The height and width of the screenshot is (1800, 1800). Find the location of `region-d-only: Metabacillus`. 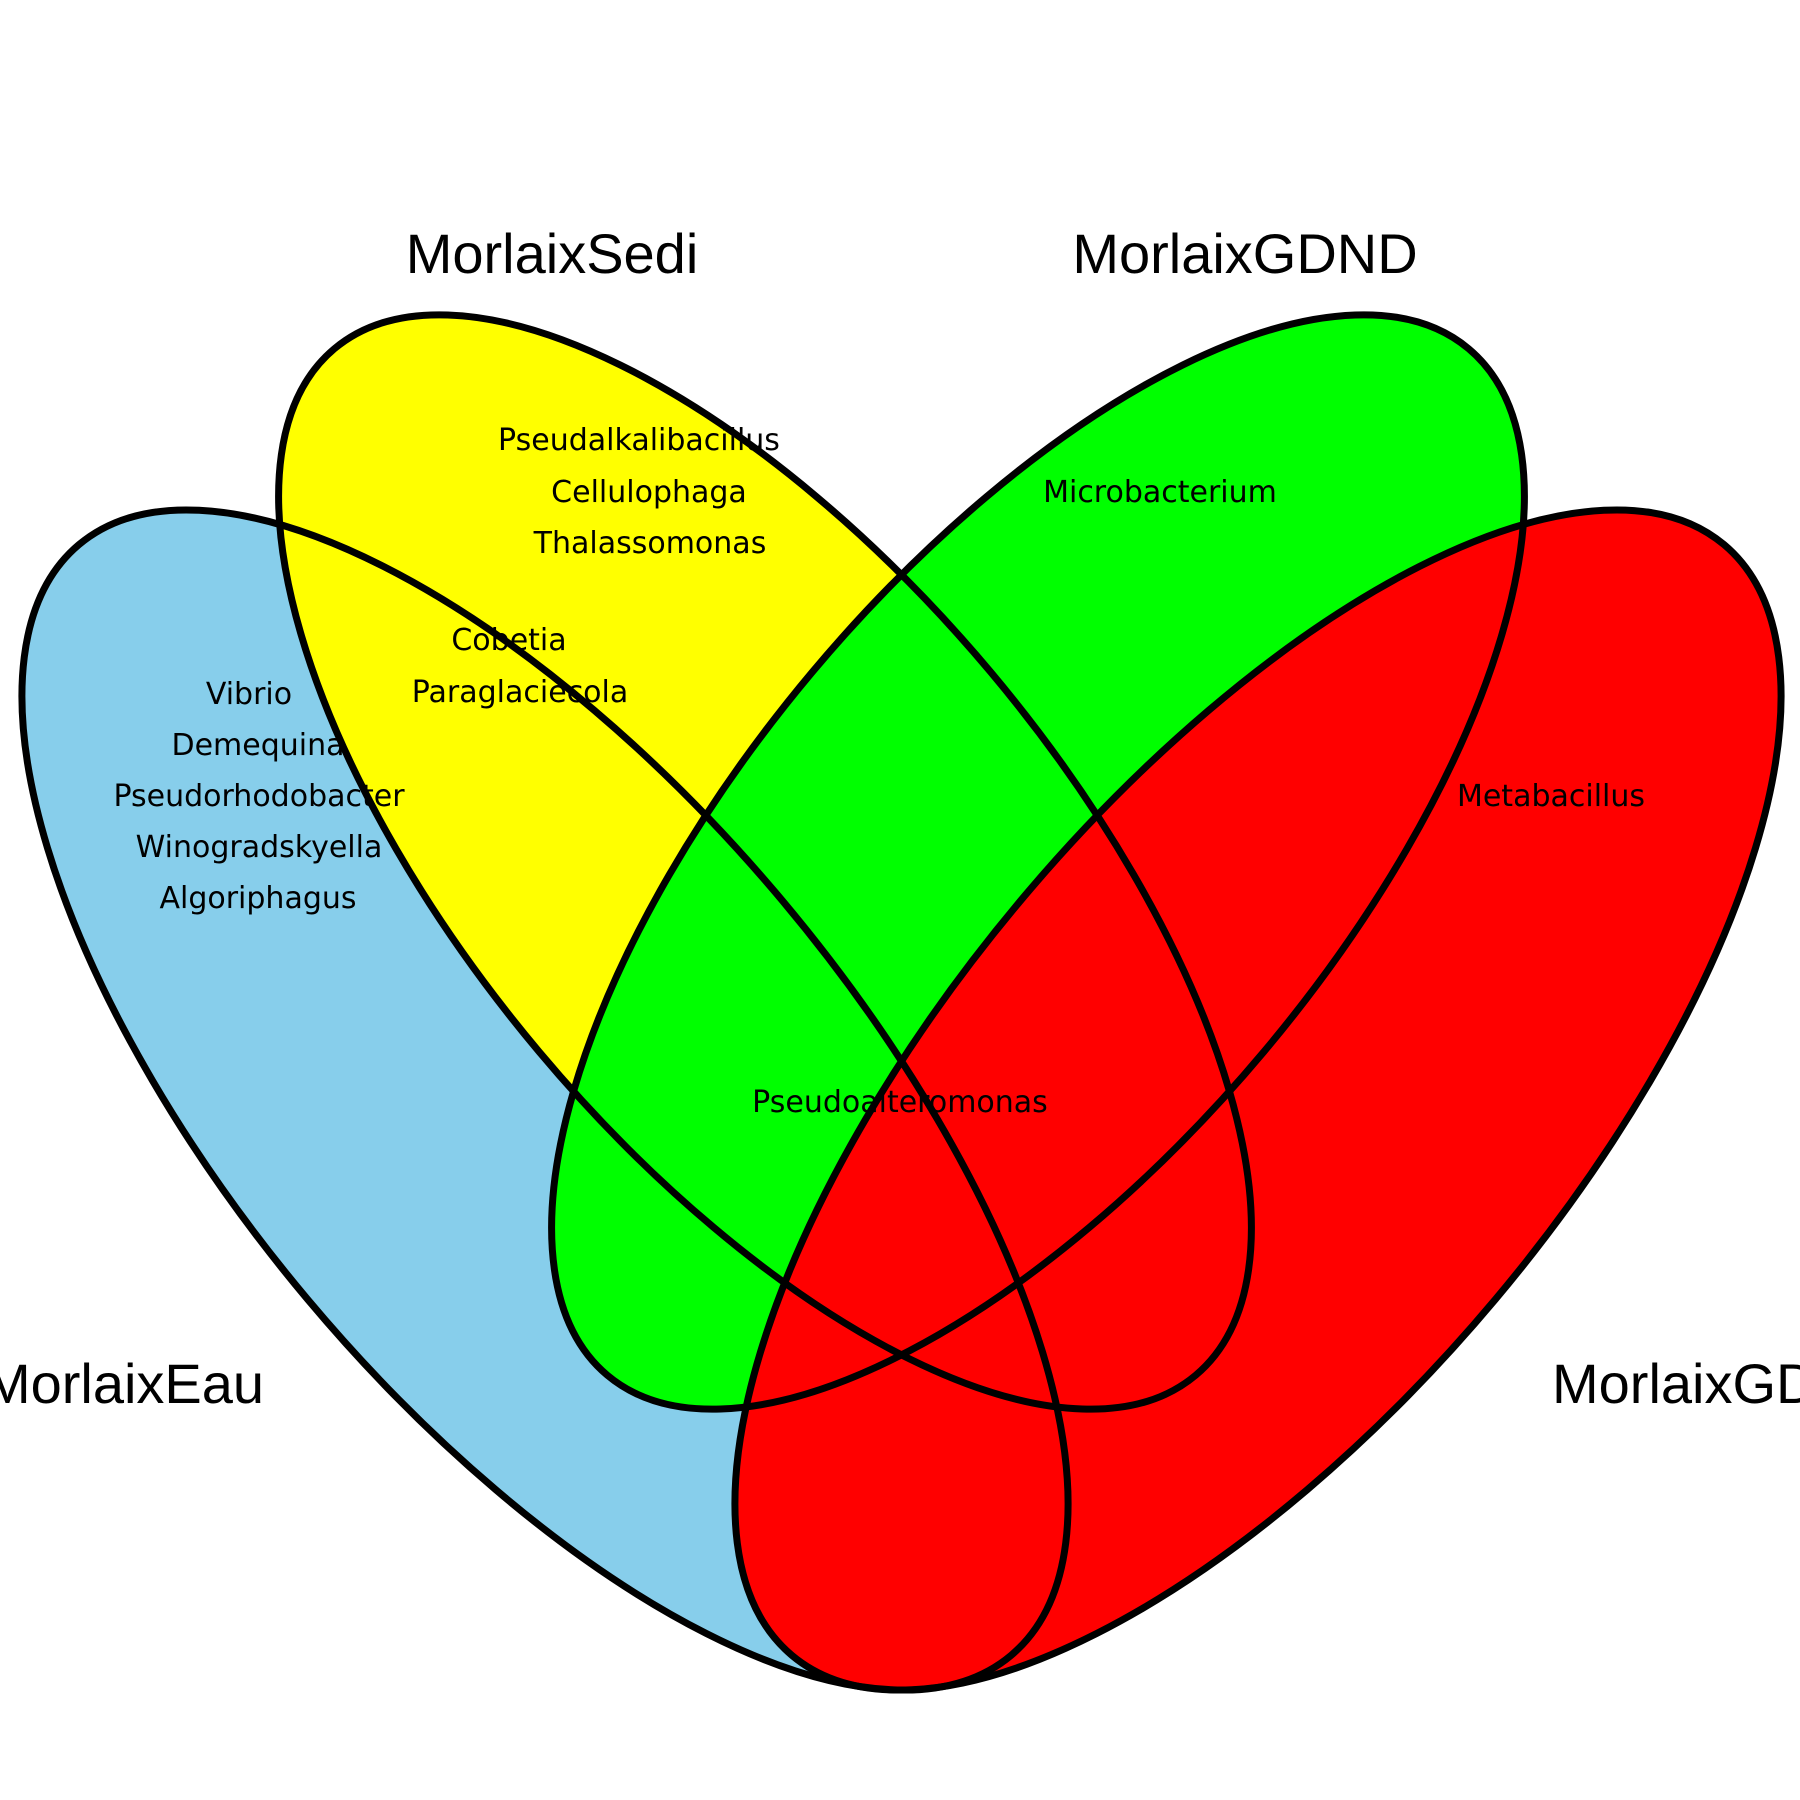

region-d-only: Metabacillus is located at coordinates (1551, 796).